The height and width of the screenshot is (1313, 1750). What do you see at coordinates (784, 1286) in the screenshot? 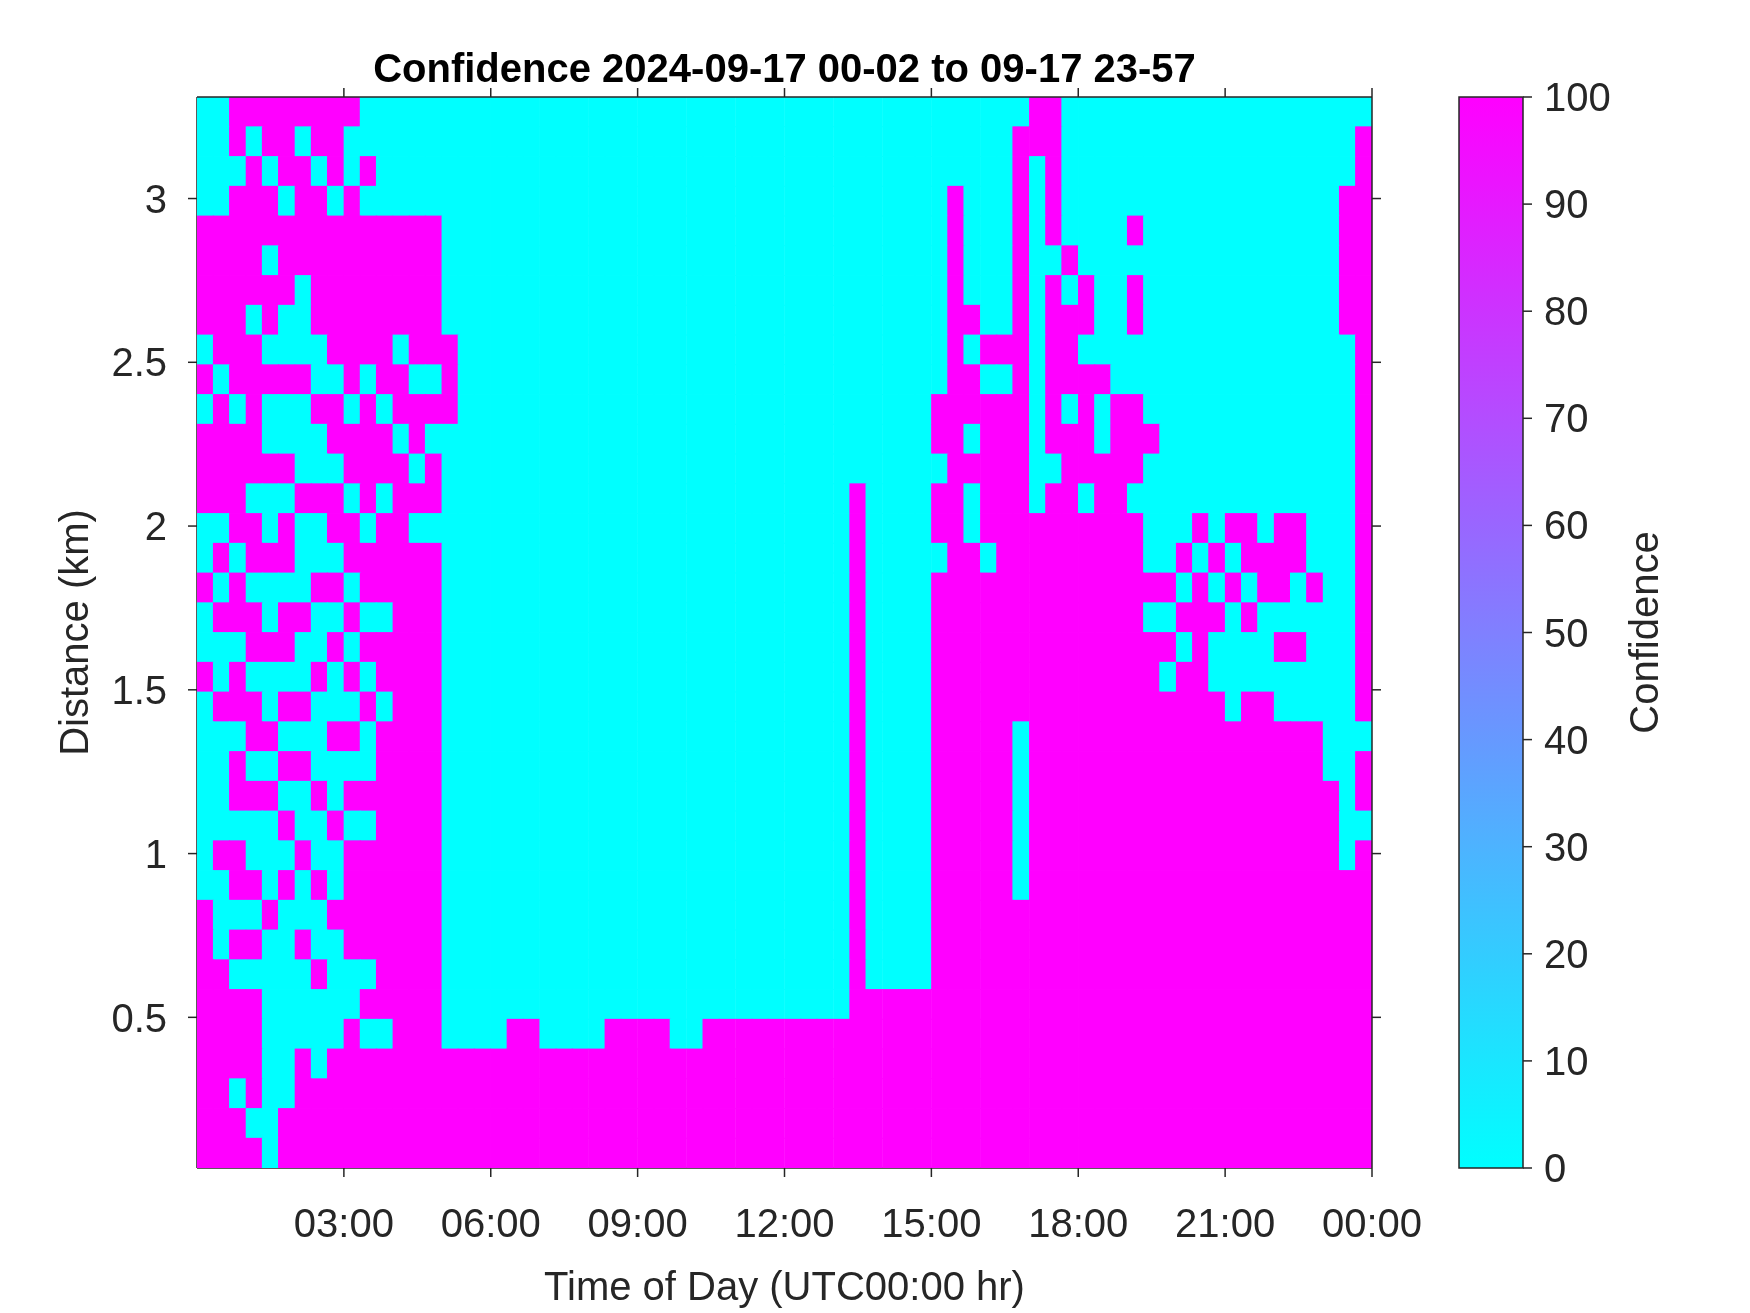
I see `x-axis-title: Time of Day (UTC00:00 hr)` at bounding box center [784, 1286].